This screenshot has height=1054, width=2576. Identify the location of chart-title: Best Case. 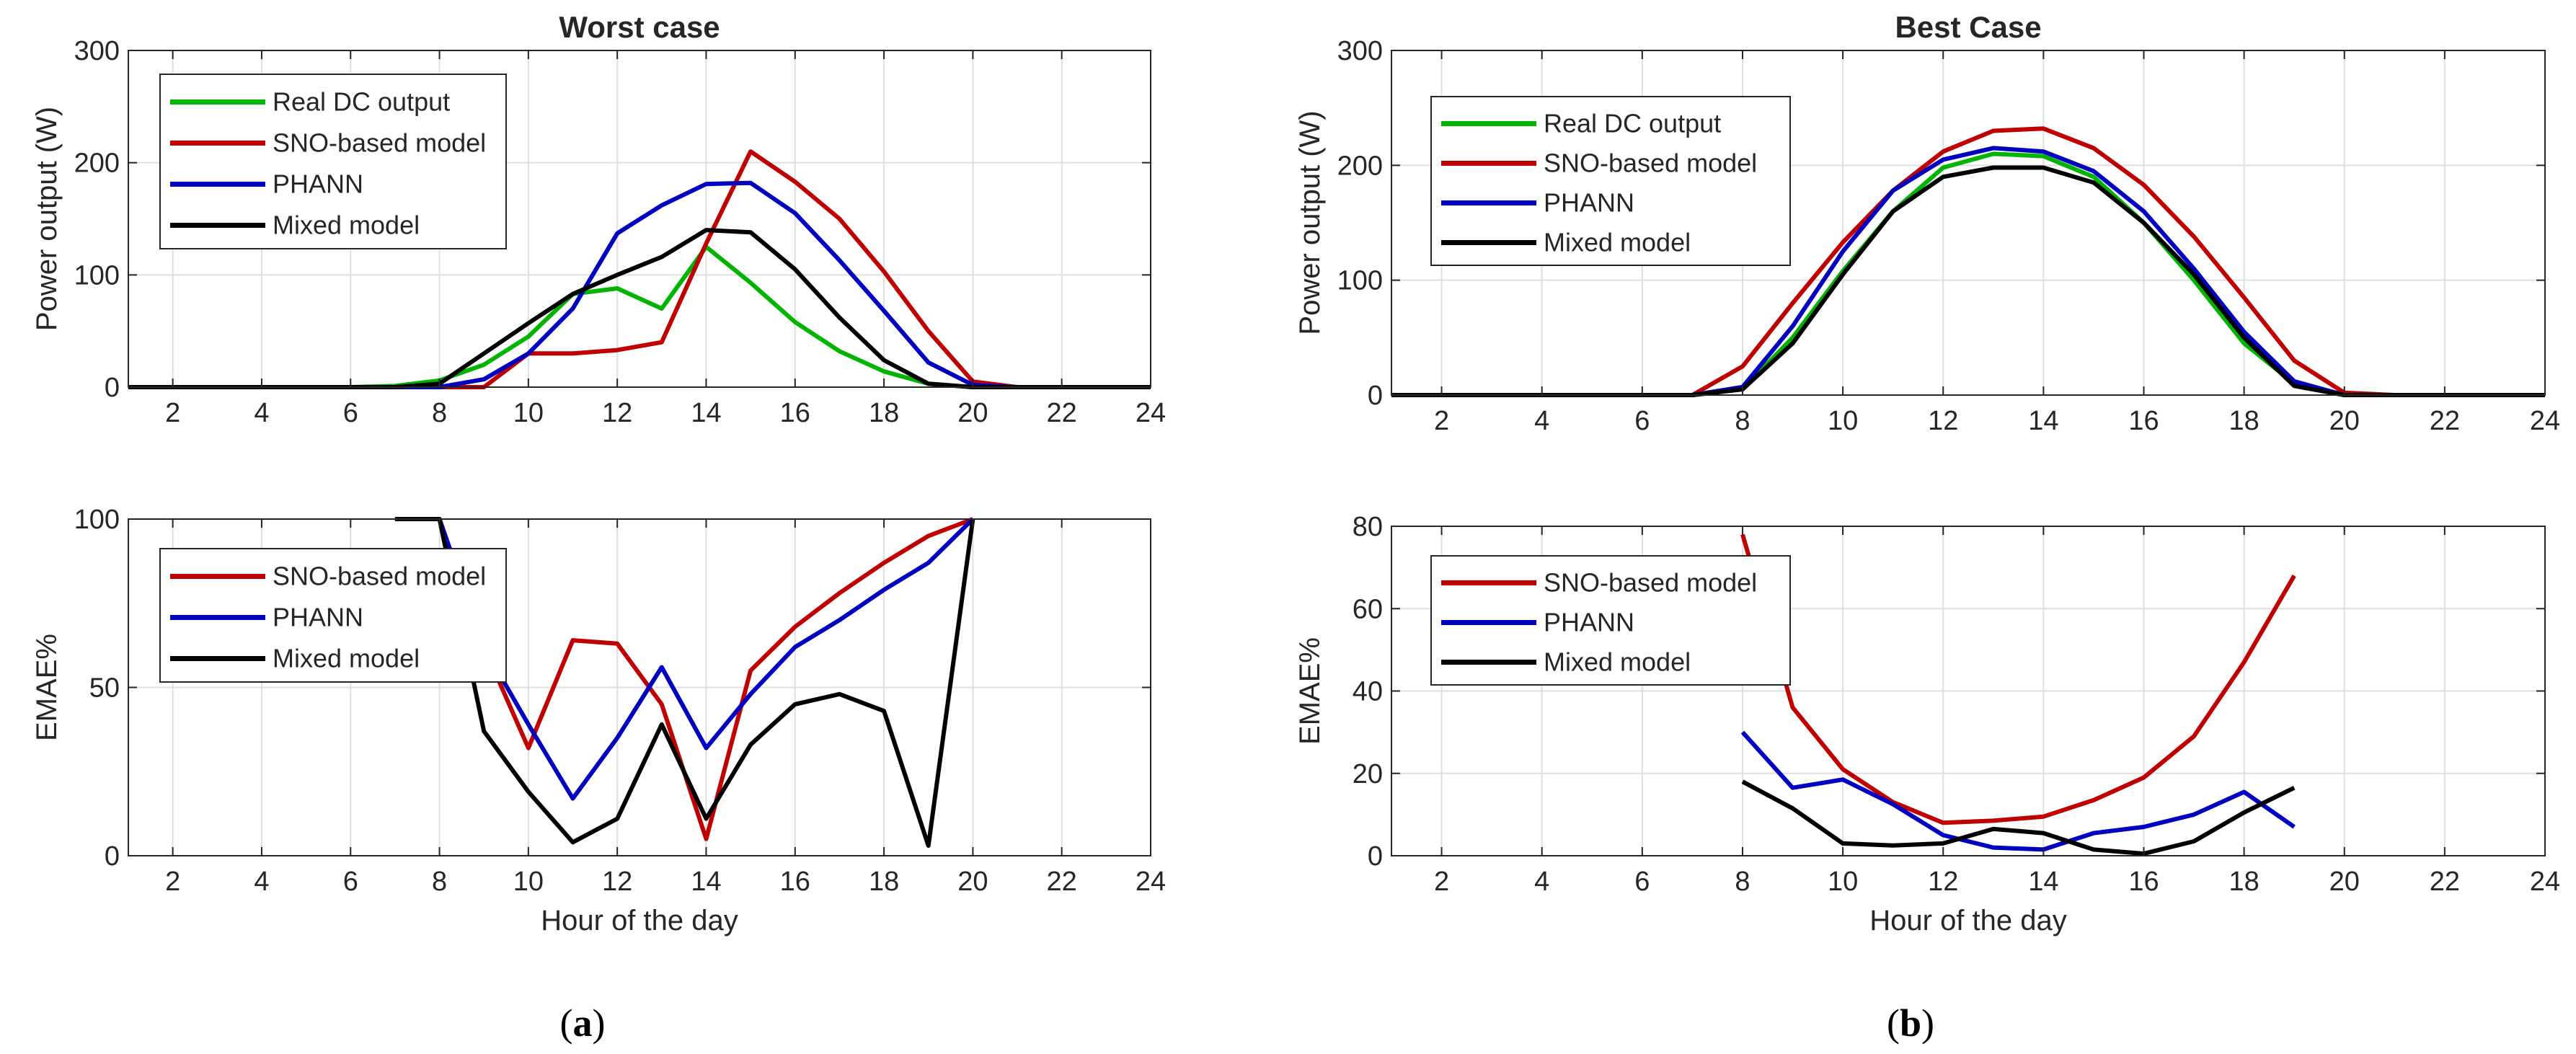
(1968, 27).